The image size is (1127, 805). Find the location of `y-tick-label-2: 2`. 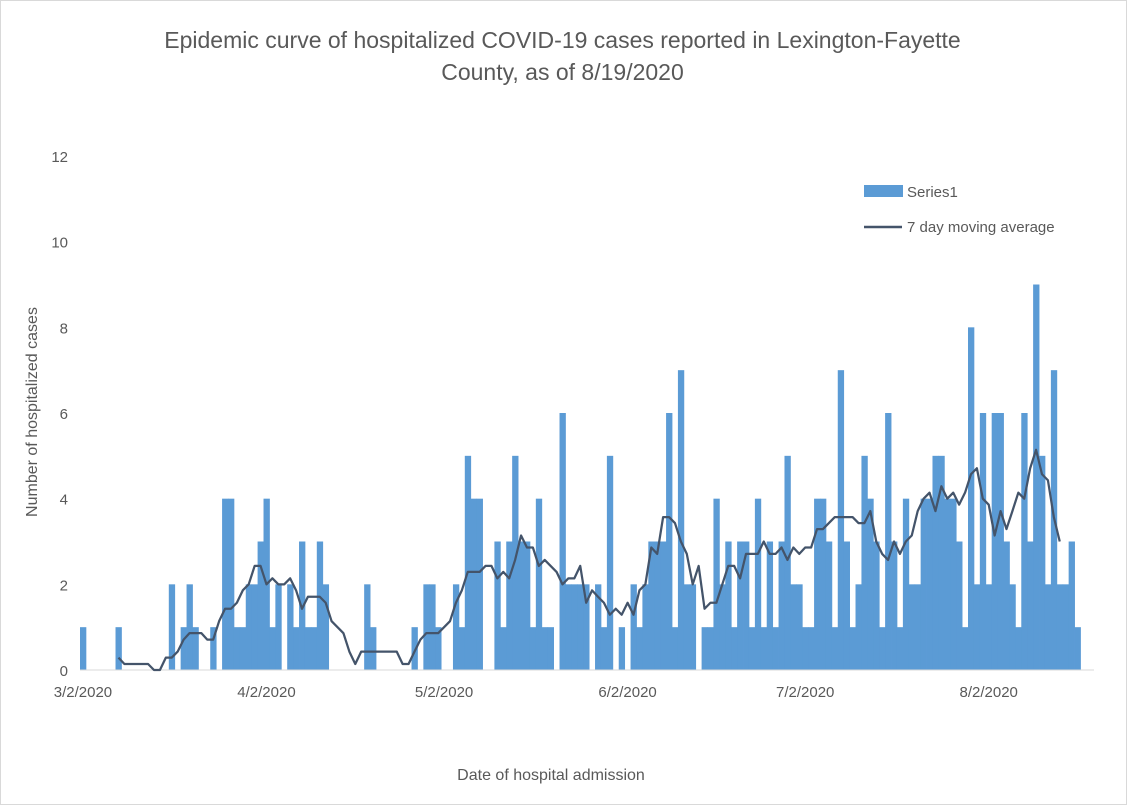

y-tick-label-2: 2 is located at coordinates (64, 585).